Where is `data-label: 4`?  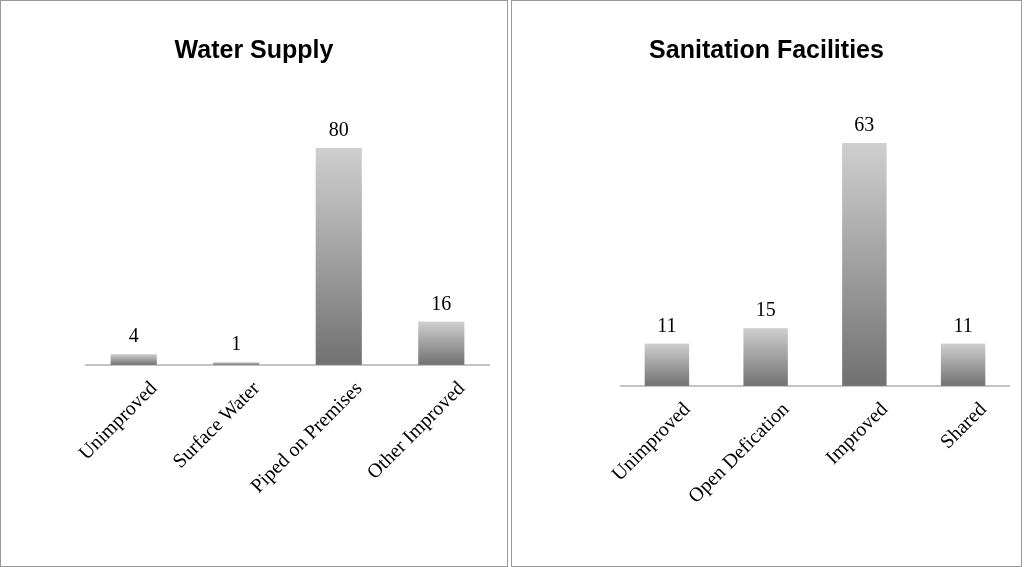 data-label: 4 is located at coordinates (133, 335).